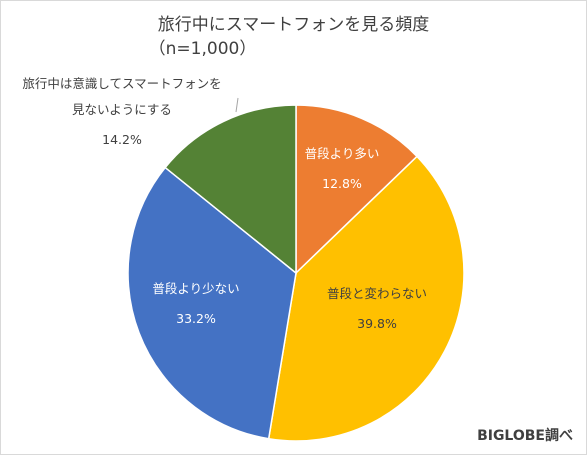 The width and height of the screenshot is (587, 455). I want to click on slice-2-label: 普段と変わらない 39.8%, so click(377, 308).